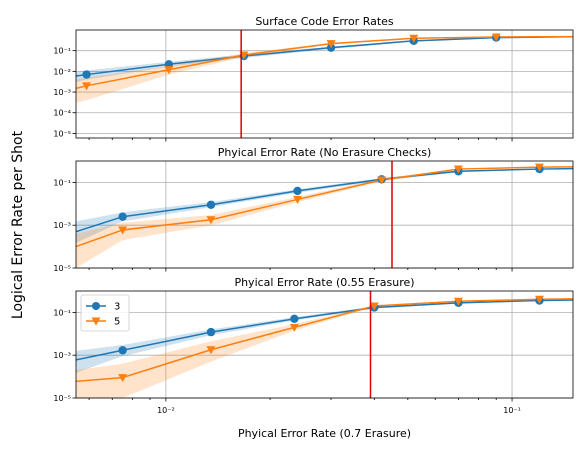 The image size is (583, 451). Describe the element at coordinates (117, 307) in the screenshot. I see `legend-label-3: 3` at that location.